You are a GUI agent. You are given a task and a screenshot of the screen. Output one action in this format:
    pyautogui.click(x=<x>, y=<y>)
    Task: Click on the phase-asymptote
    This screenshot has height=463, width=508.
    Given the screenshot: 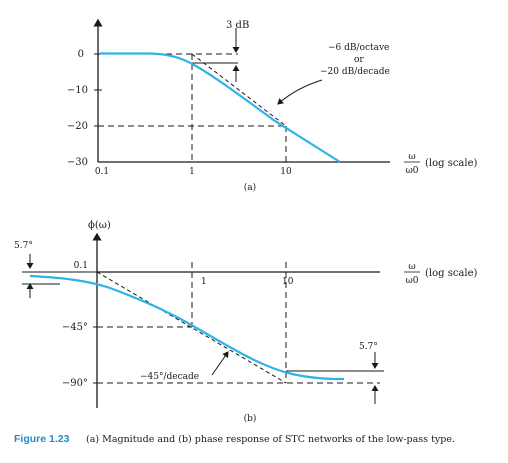 What is the action you would take?
    pyautogui.click(x=191, y=327)
    